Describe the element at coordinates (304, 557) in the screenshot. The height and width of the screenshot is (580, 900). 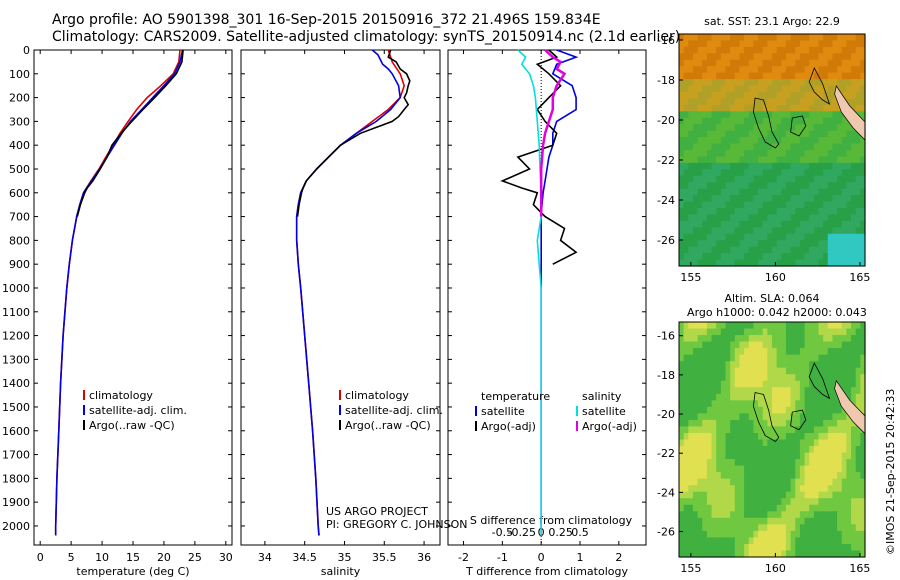
I see `x-tick-label: 34.5` at that location.